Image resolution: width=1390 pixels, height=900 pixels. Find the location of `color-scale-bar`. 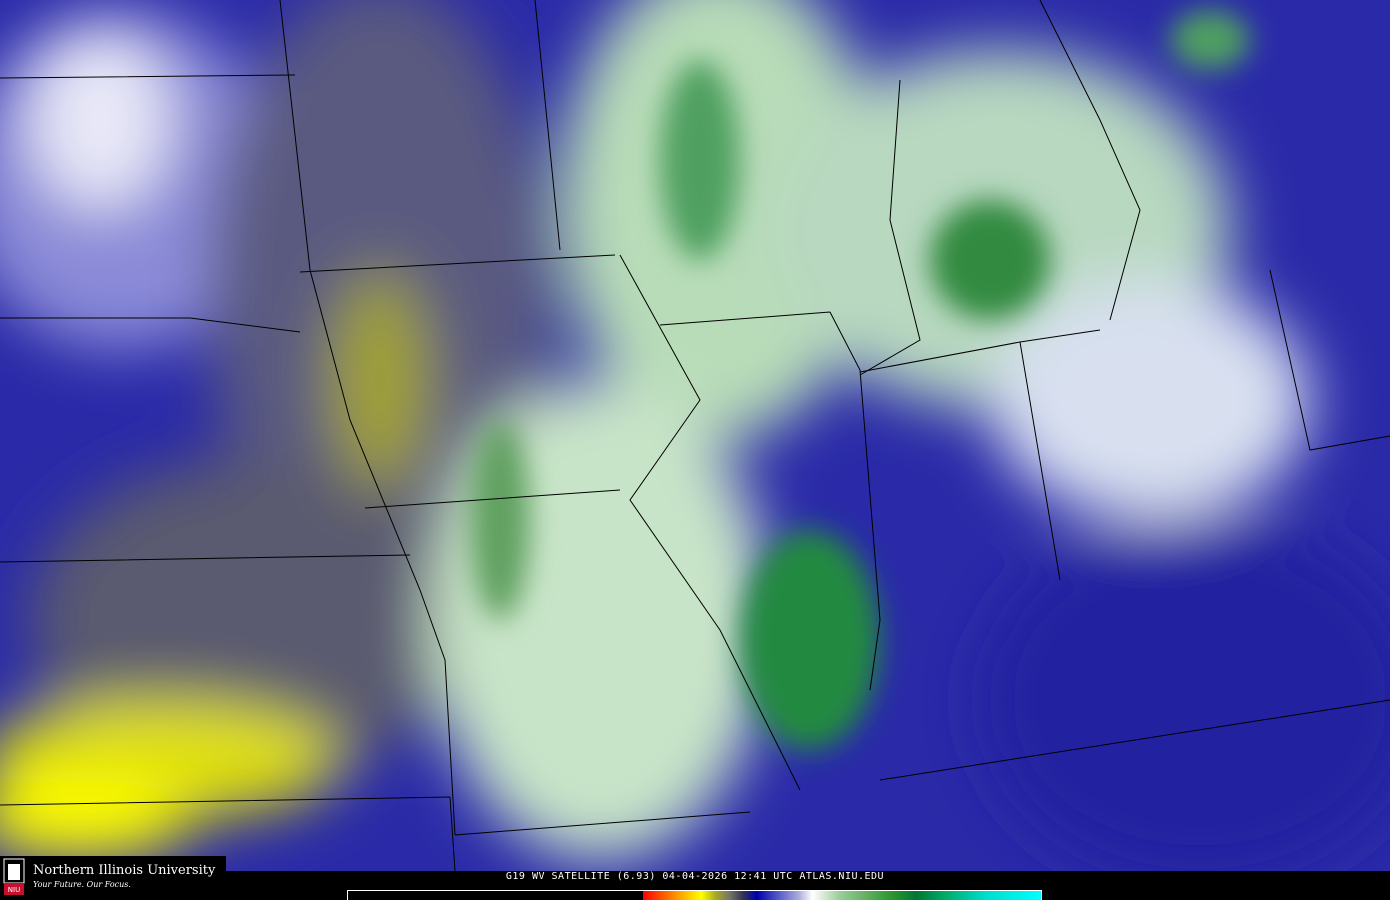

color-scale-bar is located at coordinates (694, 895).